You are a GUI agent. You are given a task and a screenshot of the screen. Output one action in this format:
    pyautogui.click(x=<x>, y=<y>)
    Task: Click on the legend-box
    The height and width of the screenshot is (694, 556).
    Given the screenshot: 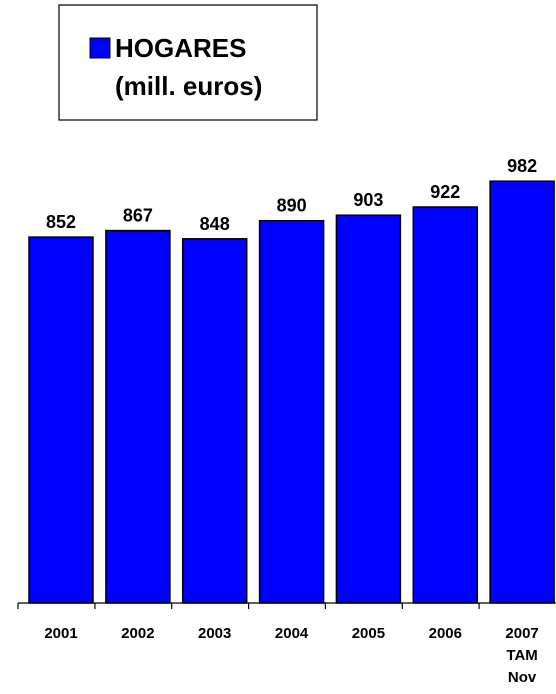 What is the action you would take?
    pyautogui.click(x=188, y=62)
    